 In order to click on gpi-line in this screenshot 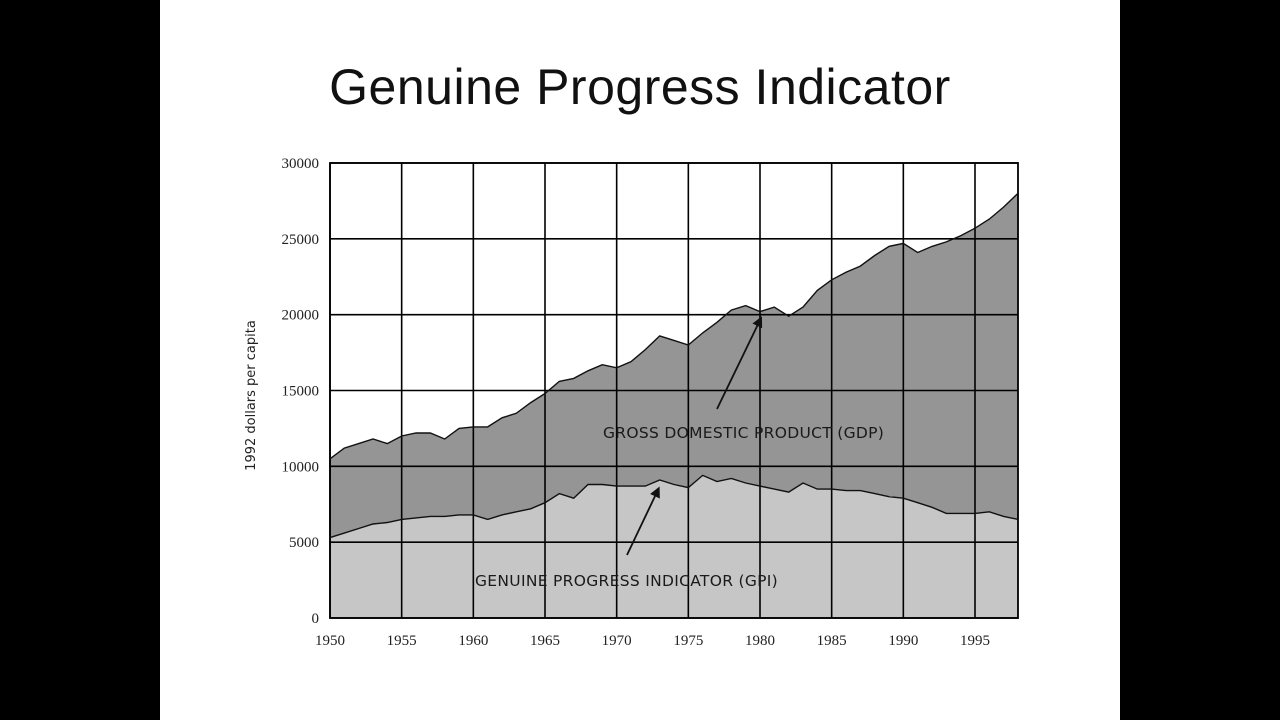, I will do `click(674, 506)`.